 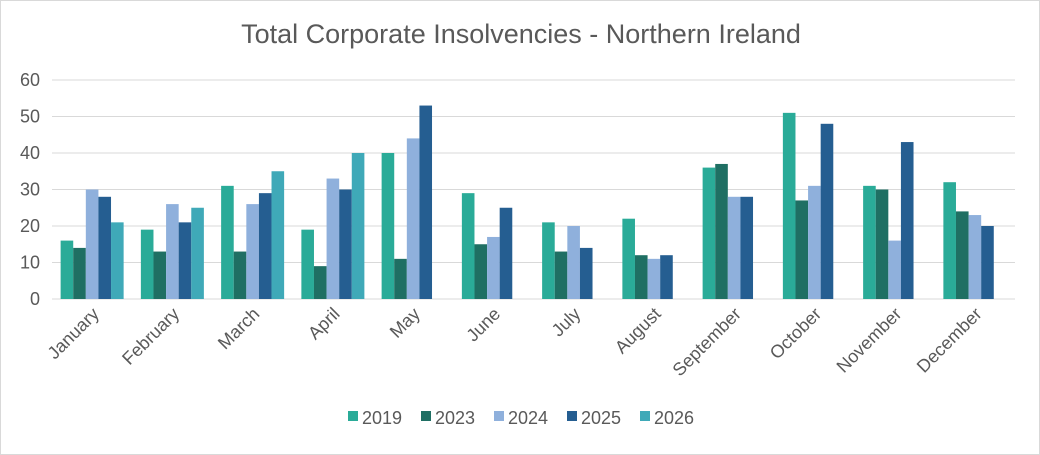 What do you see at coordinates (499, 416) in the screenshot?
I see `legend-swatch-2024` at bounding box center [499, 416].